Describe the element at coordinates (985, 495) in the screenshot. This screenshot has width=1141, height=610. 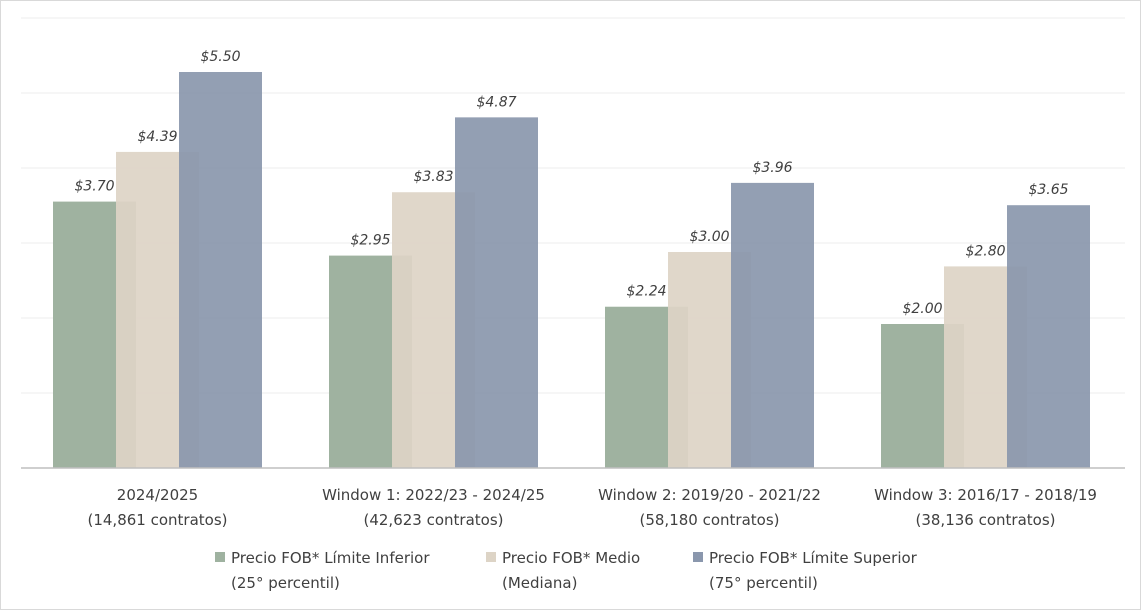
I see `category-label: Window 3: 2016/17 - 2018/19` at that location.